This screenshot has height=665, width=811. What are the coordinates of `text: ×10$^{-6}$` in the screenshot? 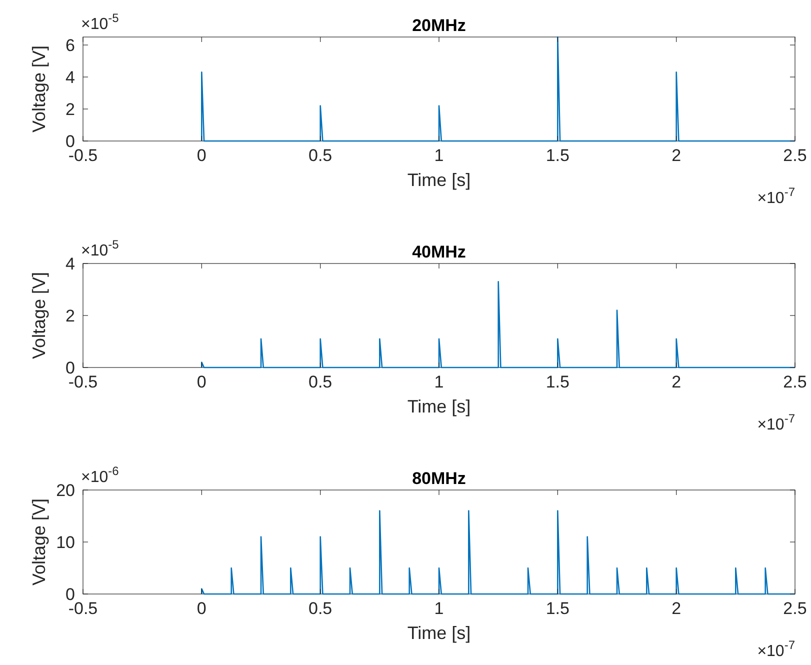 It's located at (100, 475).